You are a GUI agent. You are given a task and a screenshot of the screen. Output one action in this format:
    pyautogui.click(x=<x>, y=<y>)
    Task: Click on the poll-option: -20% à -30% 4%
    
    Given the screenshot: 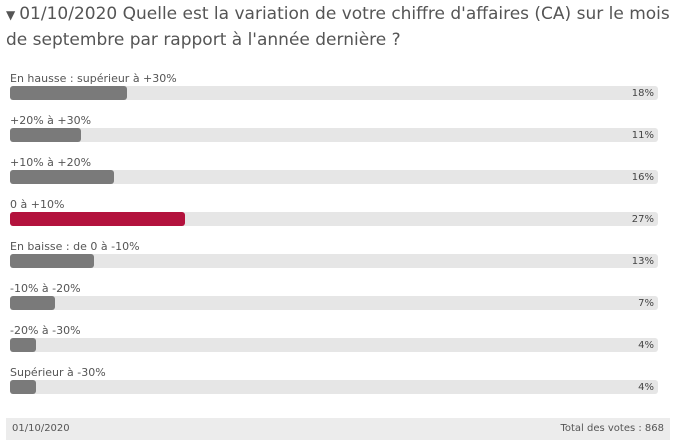 What is the action you would take?
    pyautogui.click(x=334, y=345)
    